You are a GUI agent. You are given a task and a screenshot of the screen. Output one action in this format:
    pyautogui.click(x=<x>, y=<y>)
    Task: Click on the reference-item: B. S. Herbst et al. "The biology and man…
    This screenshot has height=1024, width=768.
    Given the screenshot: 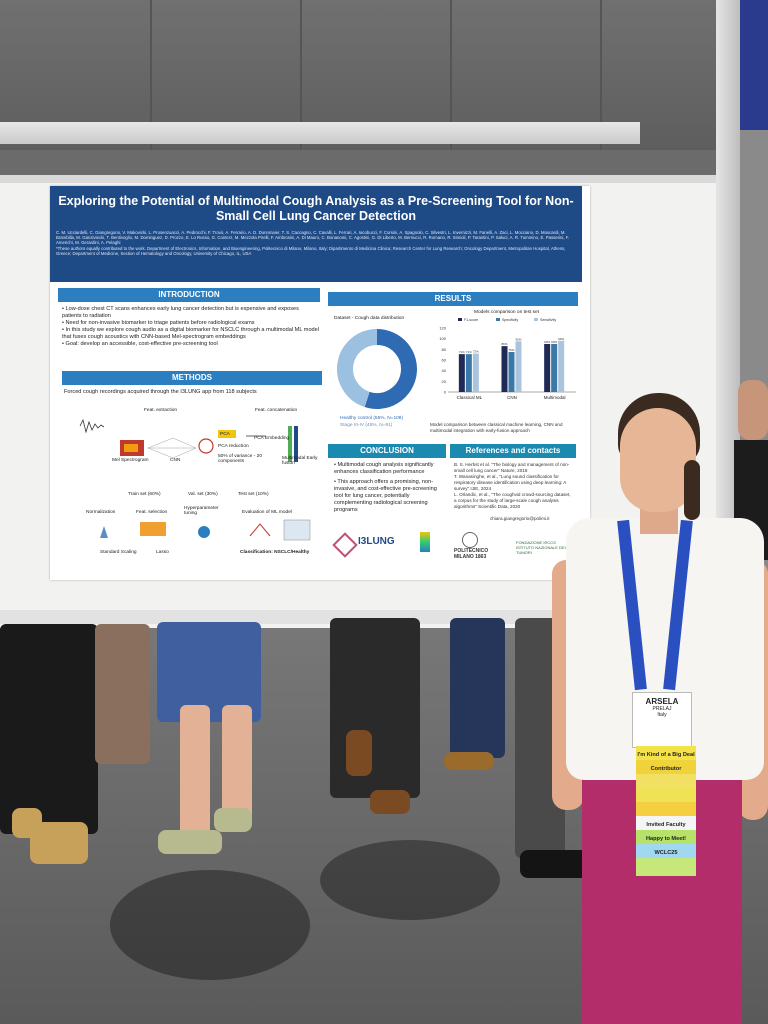 What is the action you would take?
    pyautogui.click(x=512, y=467)
    